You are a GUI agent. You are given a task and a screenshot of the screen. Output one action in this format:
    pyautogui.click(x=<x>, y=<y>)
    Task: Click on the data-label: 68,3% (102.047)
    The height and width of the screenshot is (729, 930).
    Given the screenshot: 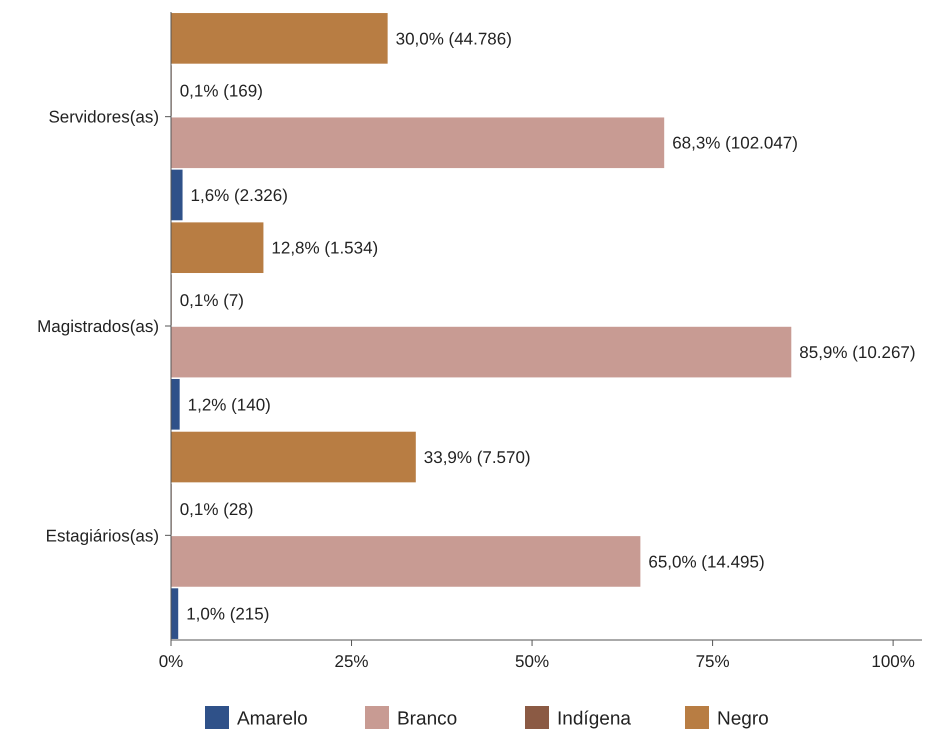 What is the action you would take?
    pyautogui.click(x=735, y=143)
    